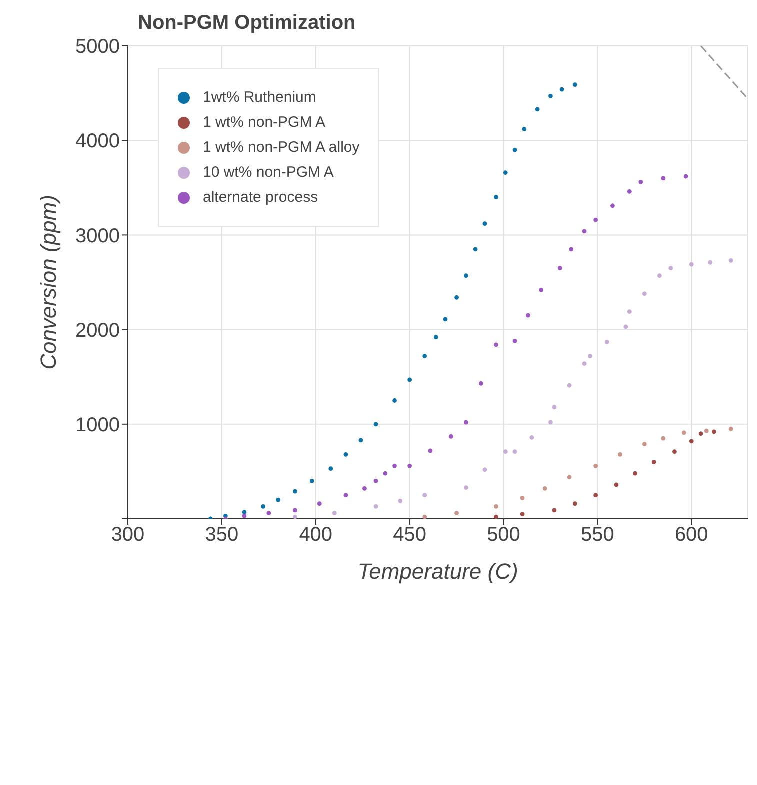 This screenshot has width=757, height=785. I want to click on x-tick-label: 500, so click(503, 535).